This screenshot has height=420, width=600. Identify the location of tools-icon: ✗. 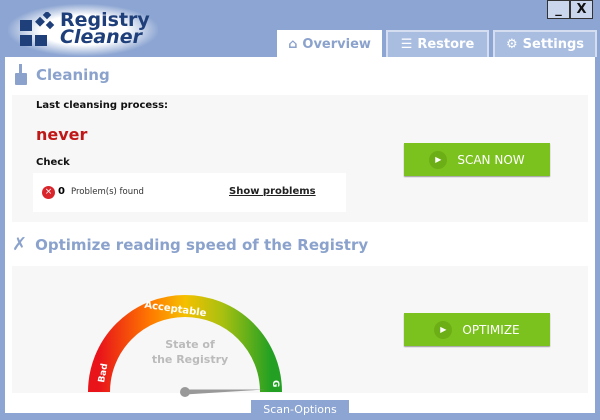
(20, 244).